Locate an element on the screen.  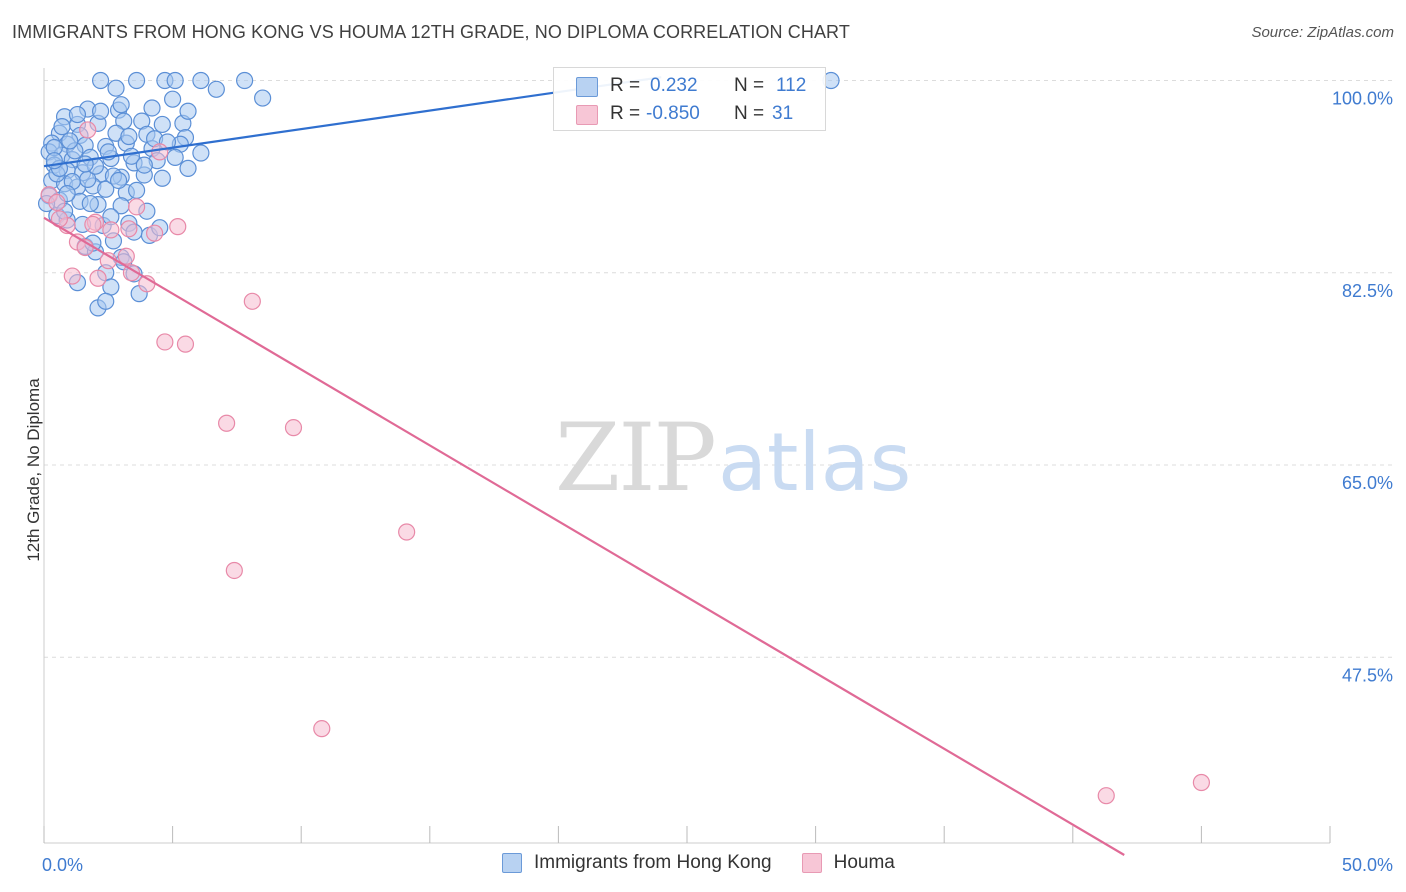
stats-blue-n-value: 112 is located at coordinates (791, 85).